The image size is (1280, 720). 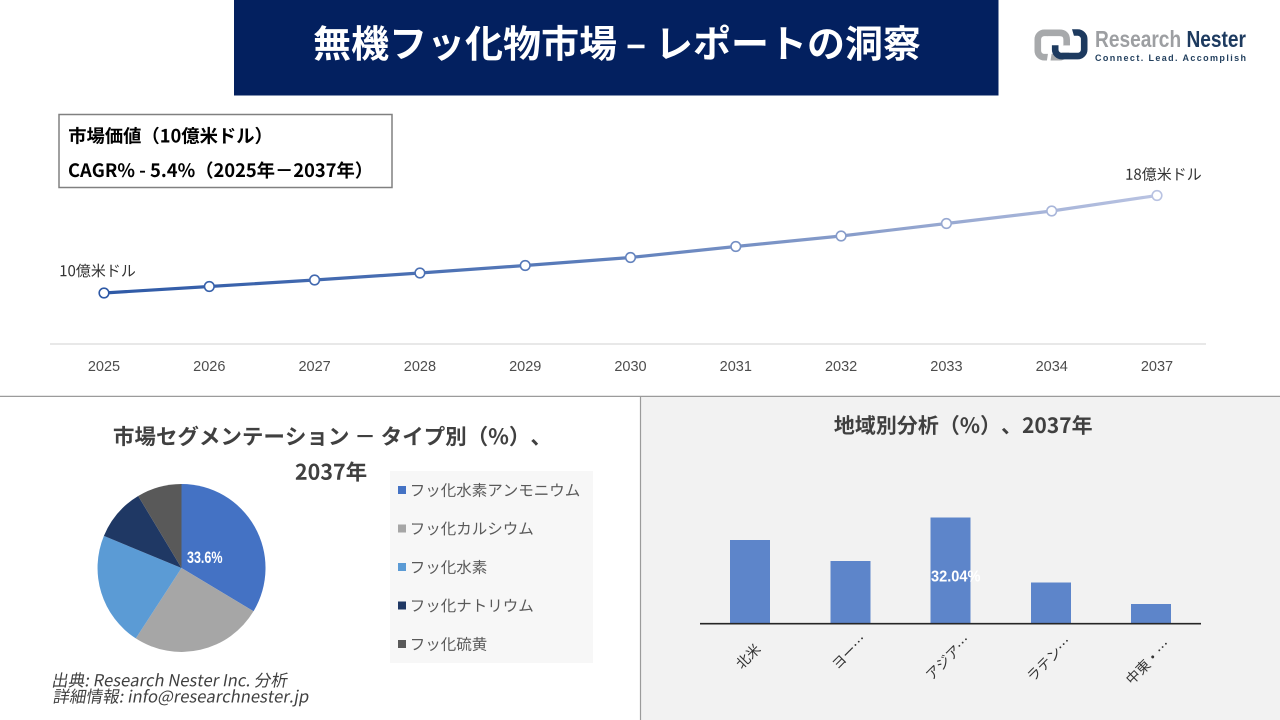 I want to click on svg-text: 2026, so click(x=209, y=367).